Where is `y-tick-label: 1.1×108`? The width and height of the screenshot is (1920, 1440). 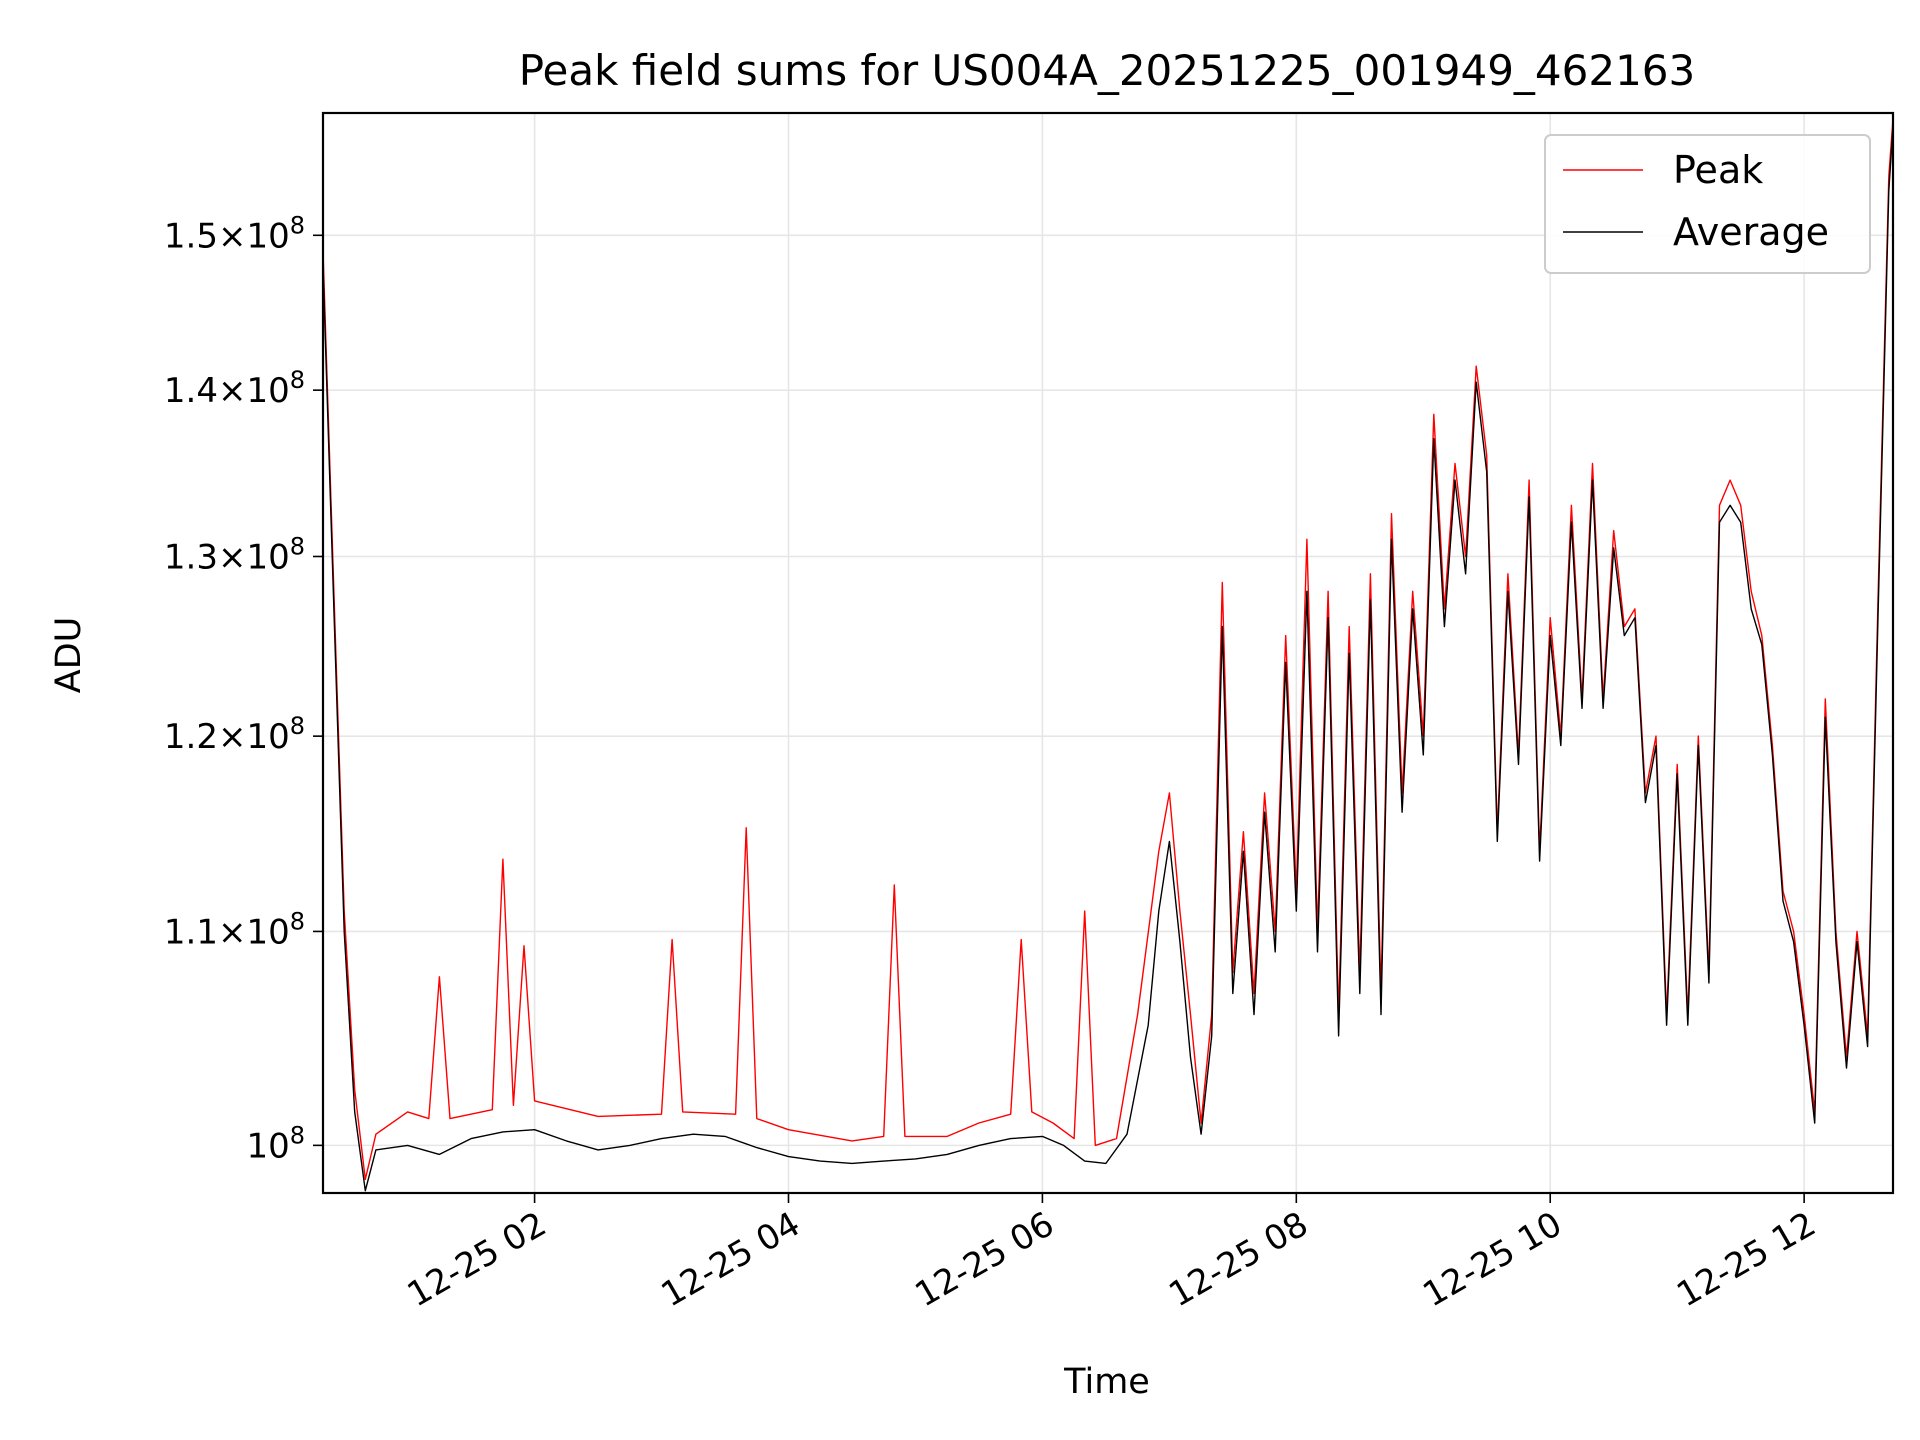
y-tick-label: 1.1×108 is located at coordinates (234, 929).